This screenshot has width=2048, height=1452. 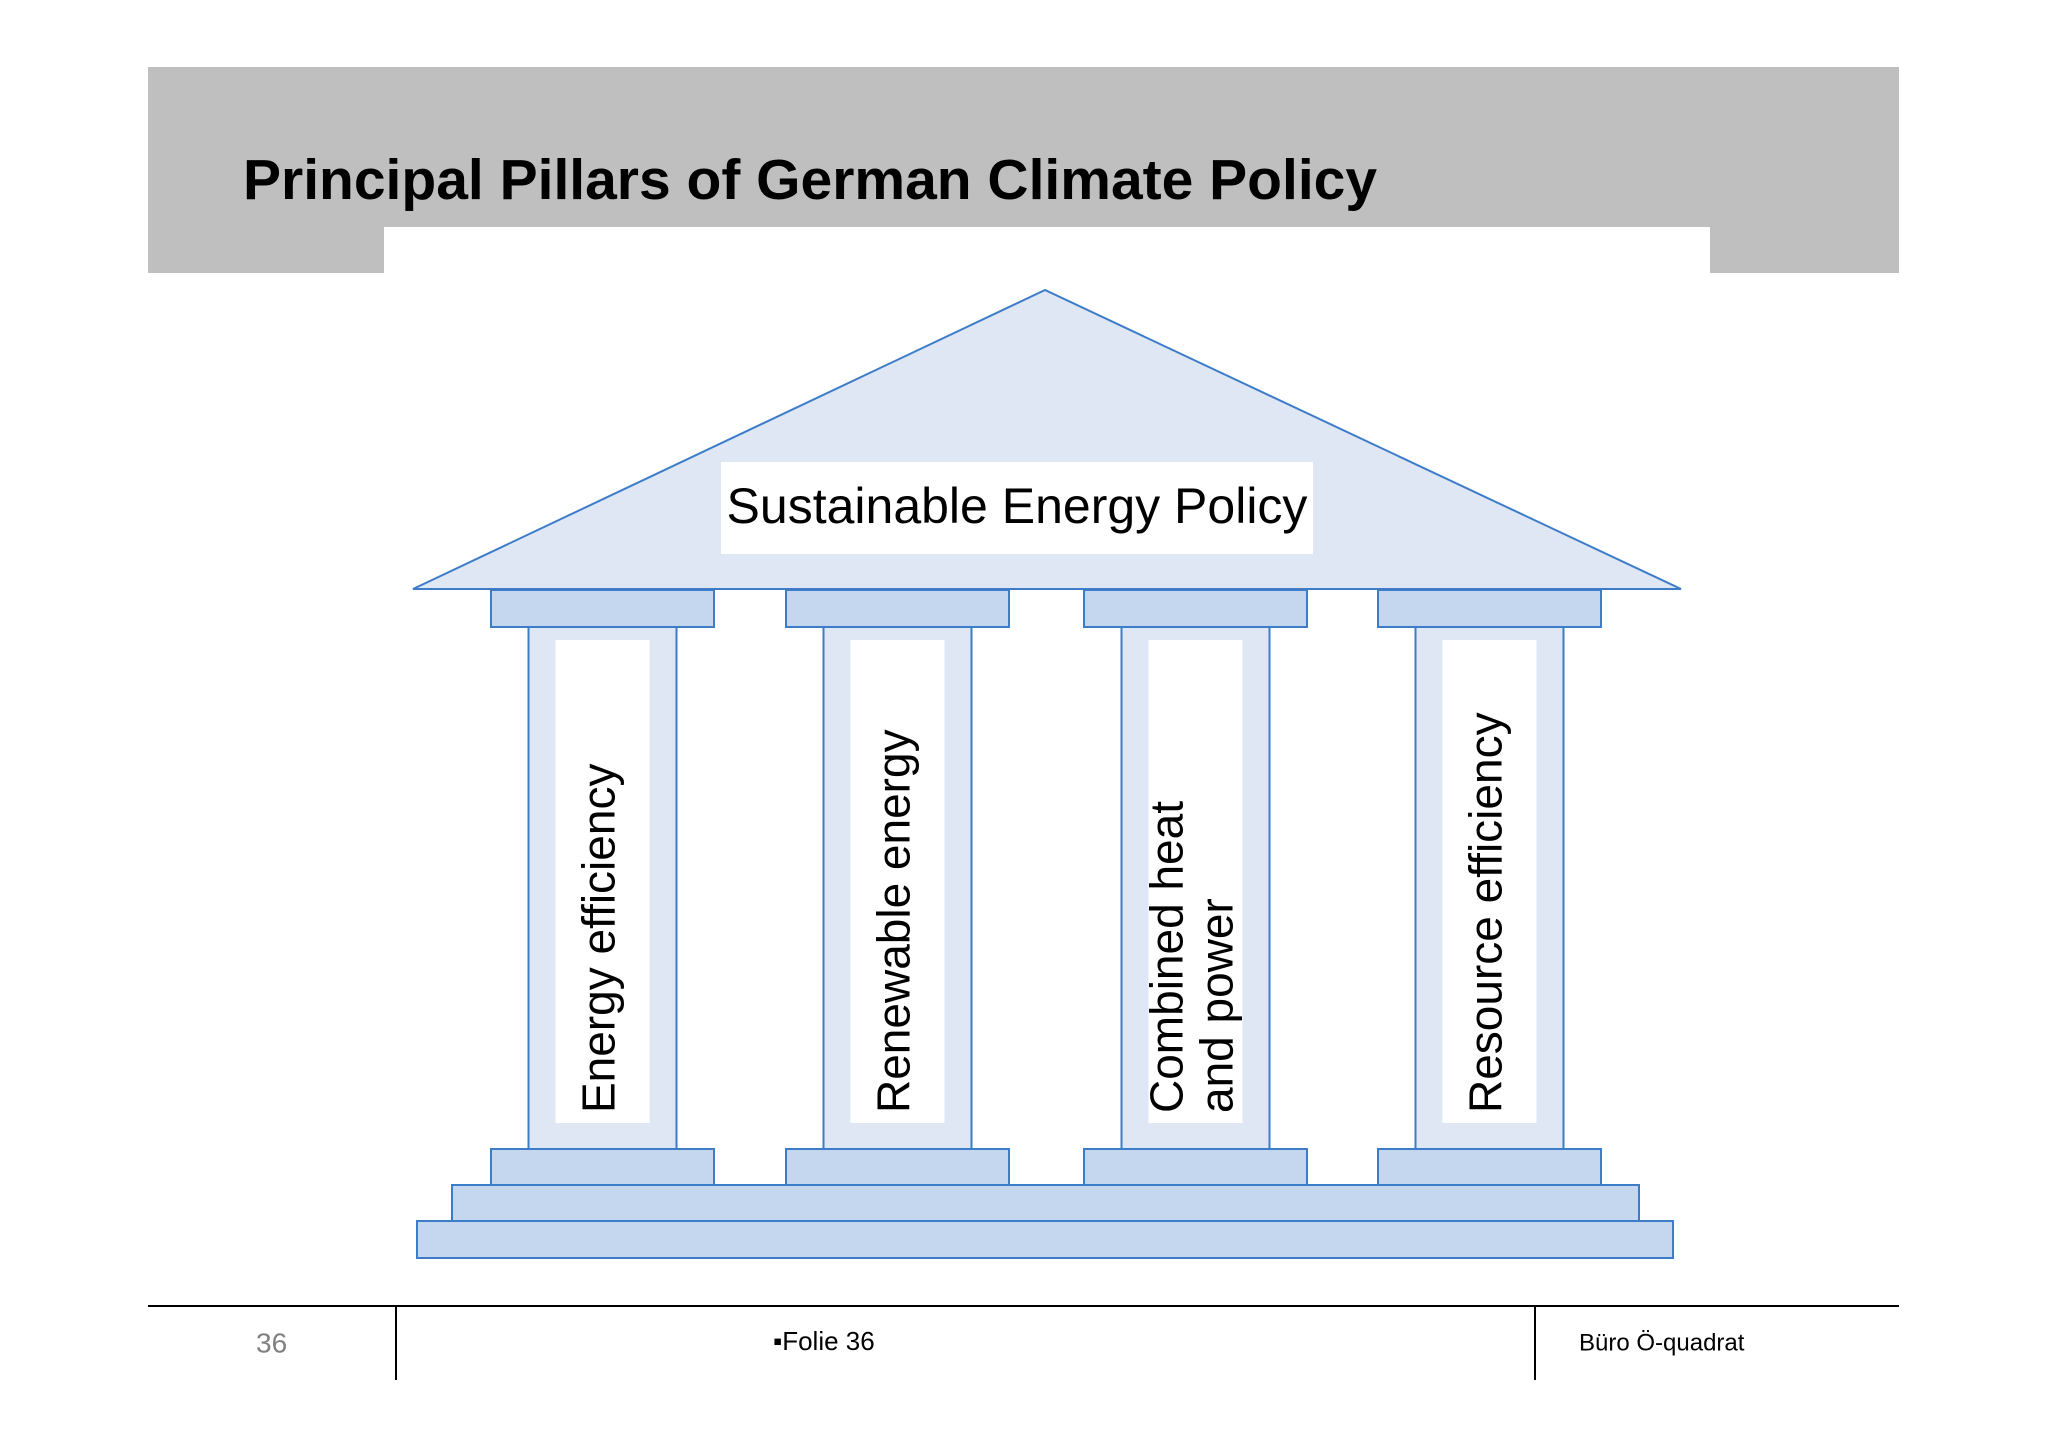 I want to click on pillar-label: Renewable energy, so click(x=894, y=921).